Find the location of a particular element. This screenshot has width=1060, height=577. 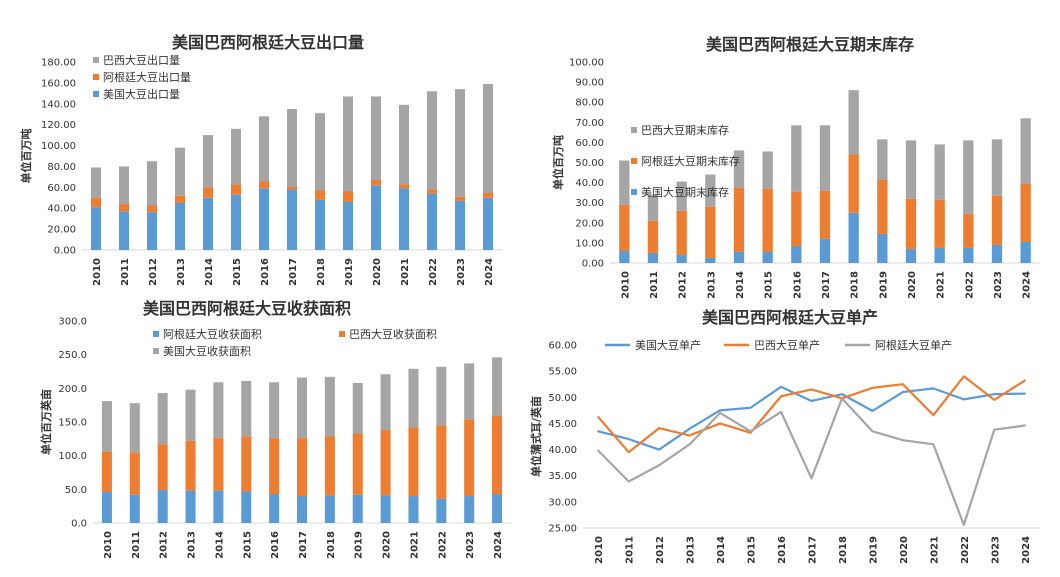

x-tick-label: 2021 is located at coordinates (934, 550).